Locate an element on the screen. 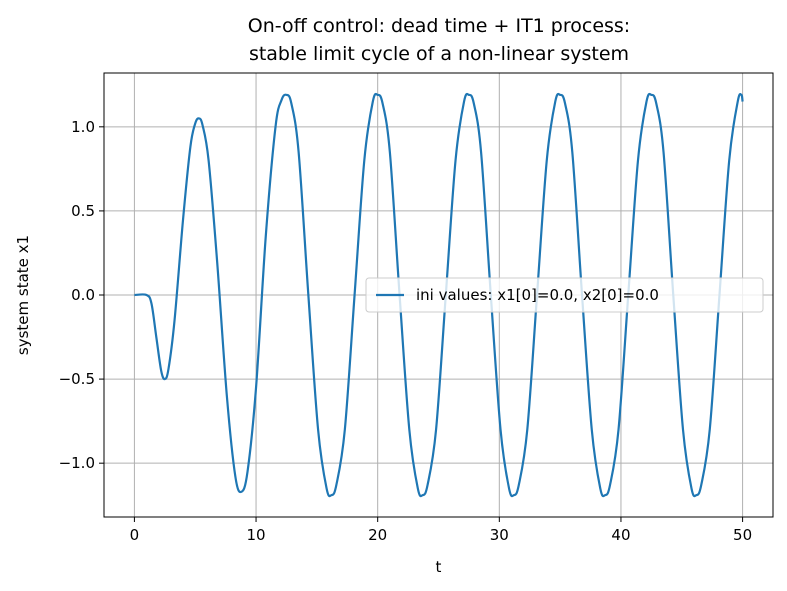  y-tick-label: 0.0 is located at coordinates (83, 295).